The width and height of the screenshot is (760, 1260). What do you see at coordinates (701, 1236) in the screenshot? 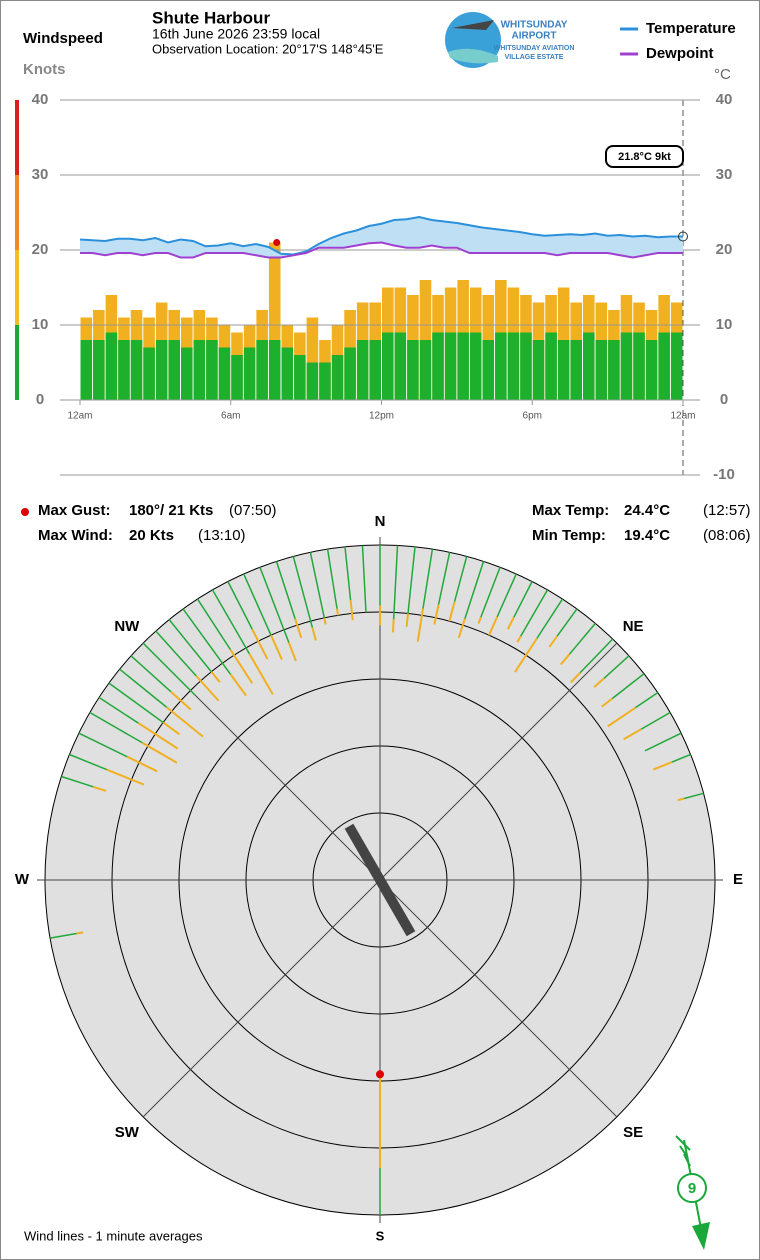
I see `arrow-head` at bounding box center [701, 1236].